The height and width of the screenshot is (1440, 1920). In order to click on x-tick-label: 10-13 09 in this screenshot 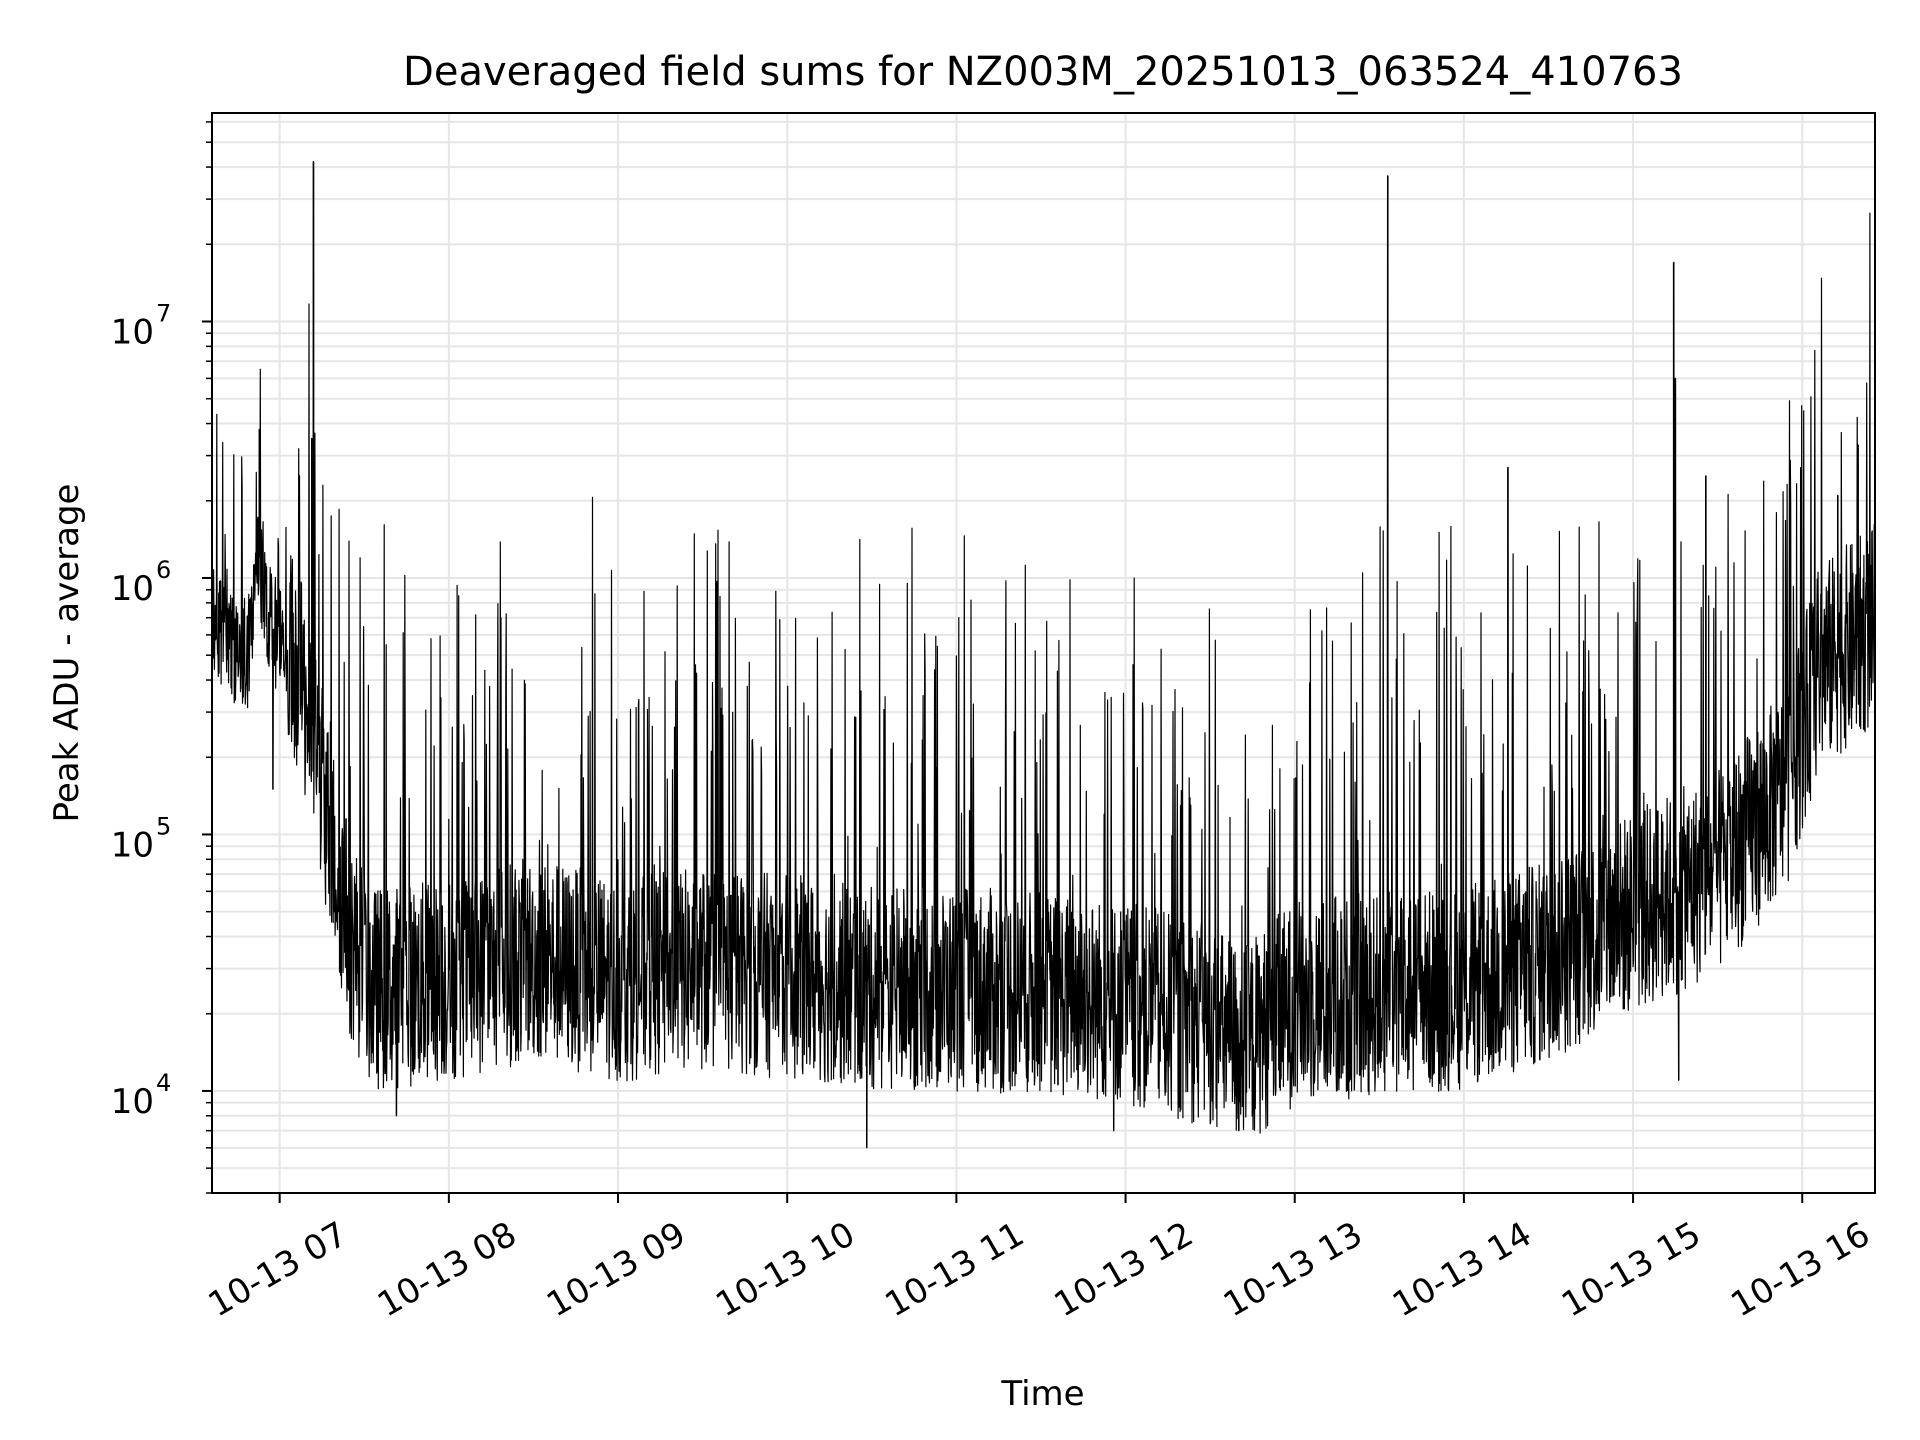, I will do `click(616, 1269)`.